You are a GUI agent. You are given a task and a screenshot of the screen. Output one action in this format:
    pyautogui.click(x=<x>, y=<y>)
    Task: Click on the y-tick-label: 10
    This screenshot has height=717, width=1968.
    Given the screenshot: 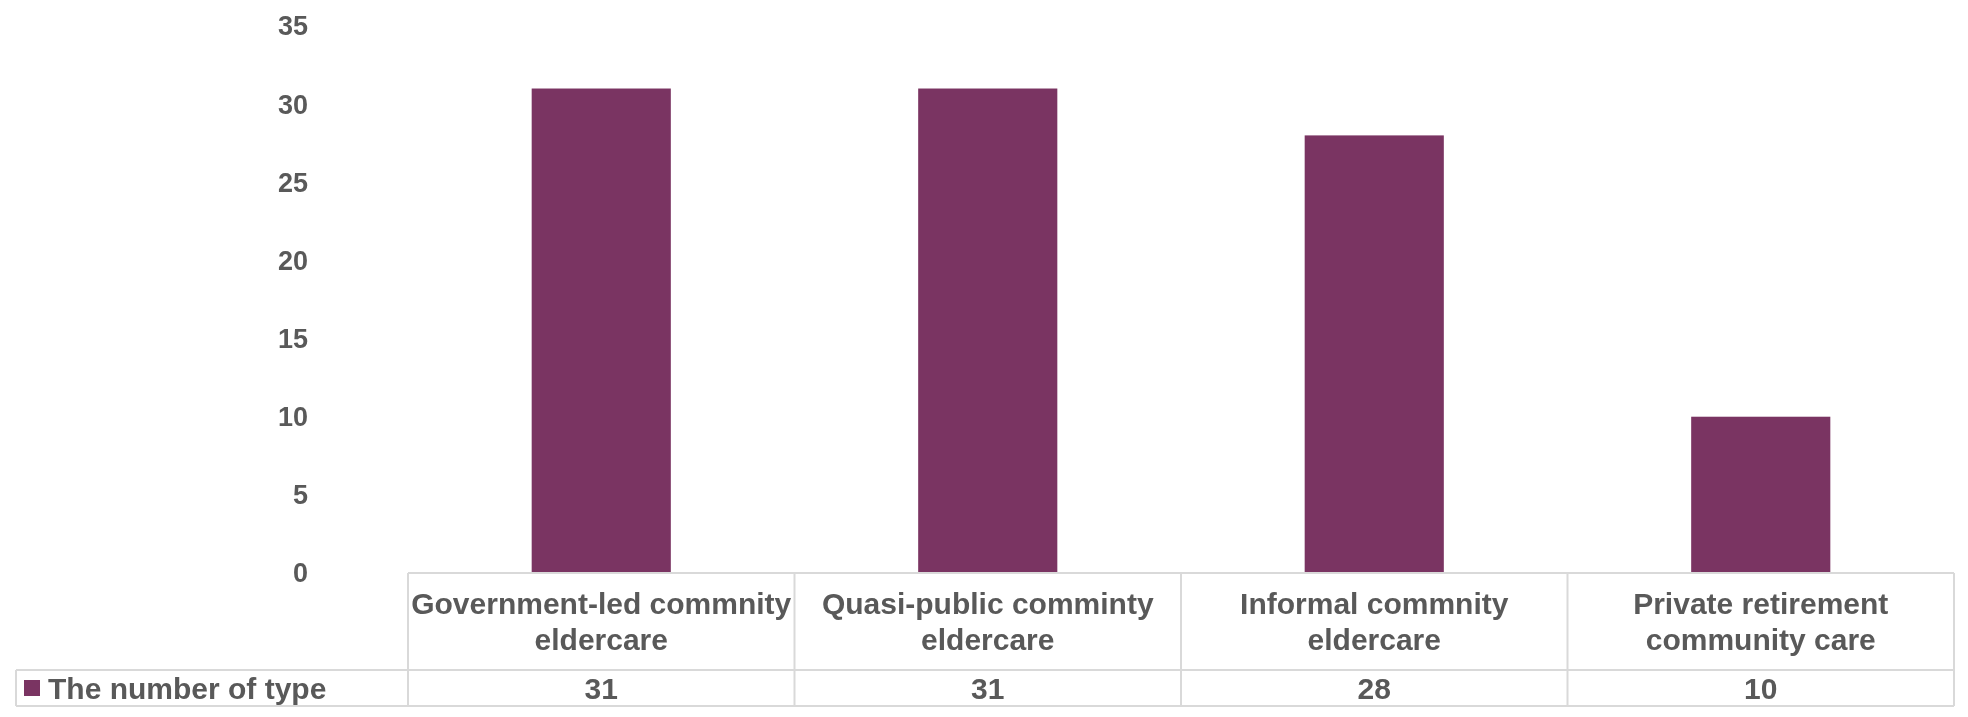 What is the action you would take?
    pyautogui.click(x=292, y=417)
    